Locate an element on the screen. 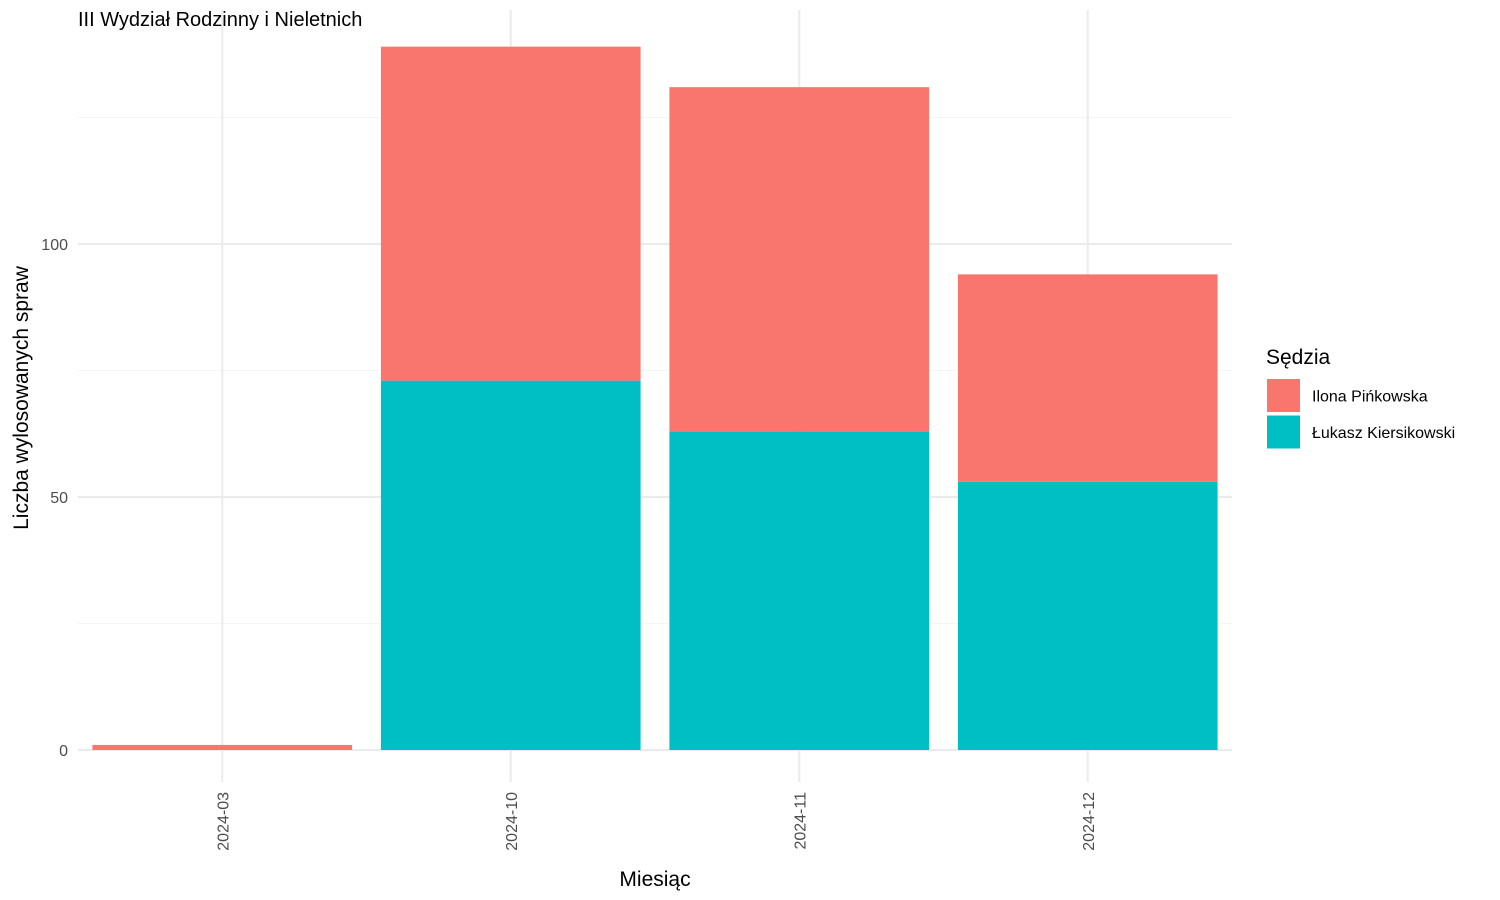 The image size is (1500, 900). y-tick-label: 0 is located at coordinates (63, 751).